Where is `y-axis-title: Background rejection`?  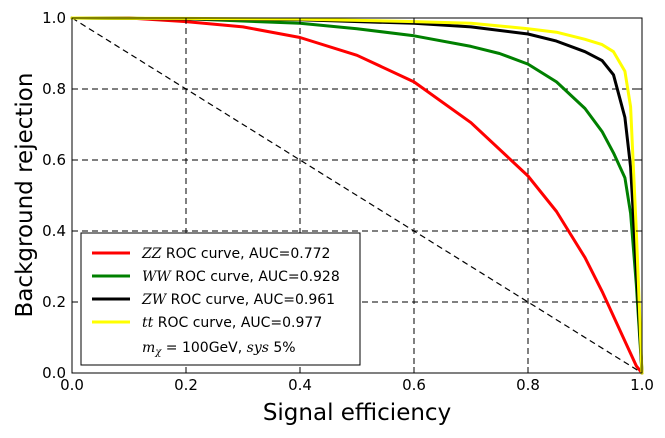
y-axis-title: Background rejection is located at coordinates (25, 195).